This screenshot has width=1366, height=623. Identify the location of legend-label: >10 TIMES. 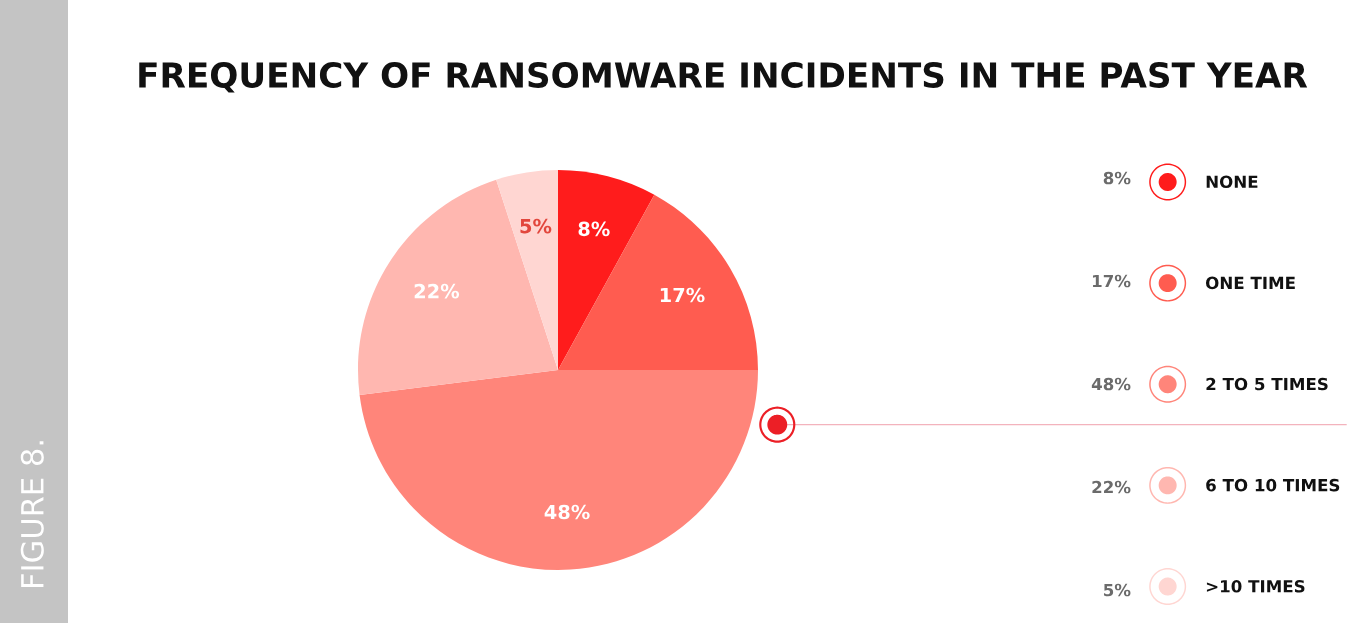
(1255, 586).